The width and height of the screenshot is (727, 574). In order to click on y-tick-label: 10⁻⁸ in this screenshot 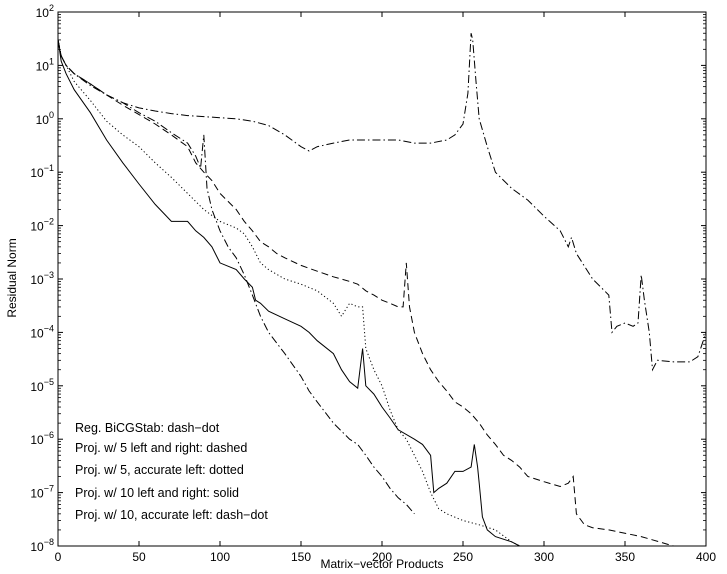, I will do `click(42, 545)`.